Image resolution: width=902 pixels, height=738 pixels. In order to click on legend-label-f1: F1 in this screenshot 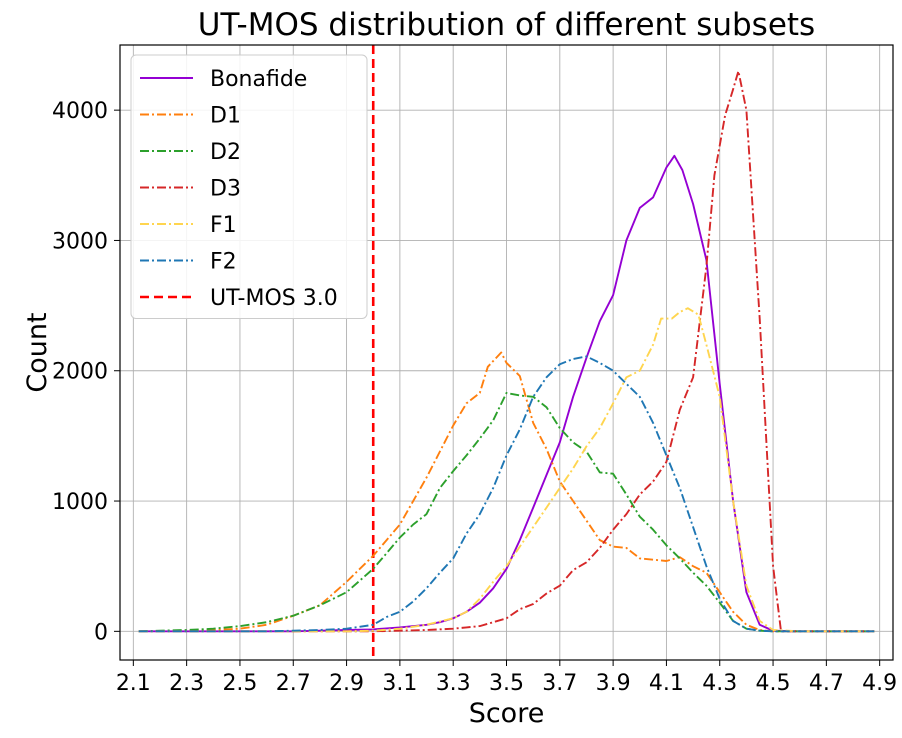, I will do `click(223, 225)`.